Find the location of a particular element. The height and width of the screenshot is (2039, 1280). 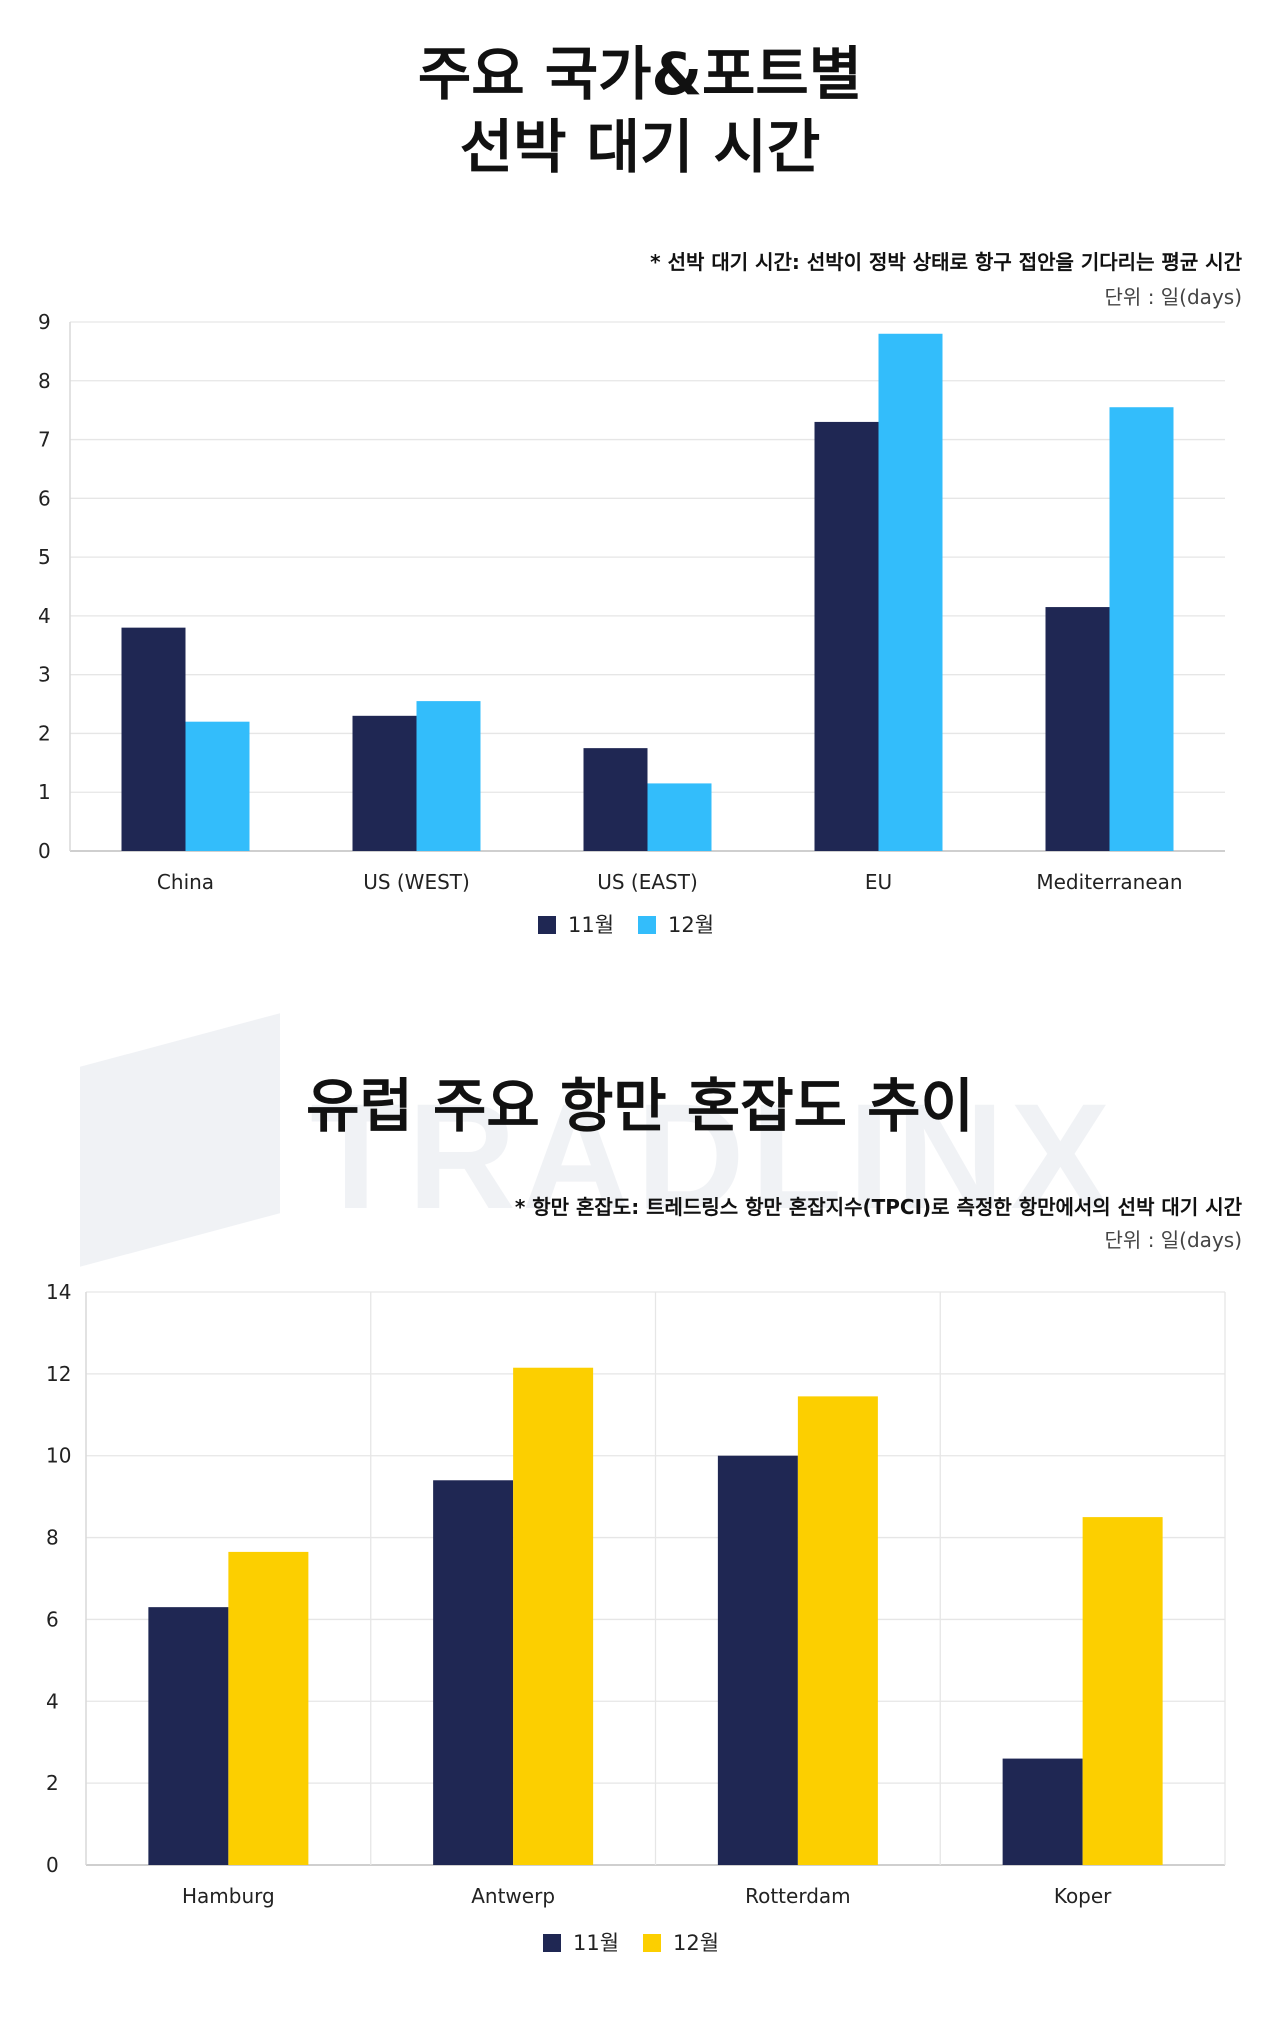

chart2-x-tick-label: Rotterdam is located at coordinates (798, 1896).